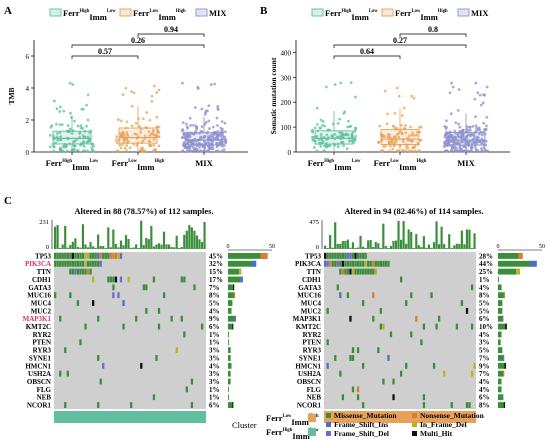  I want to click on freq-axis-label: 50, so click(542, 247).